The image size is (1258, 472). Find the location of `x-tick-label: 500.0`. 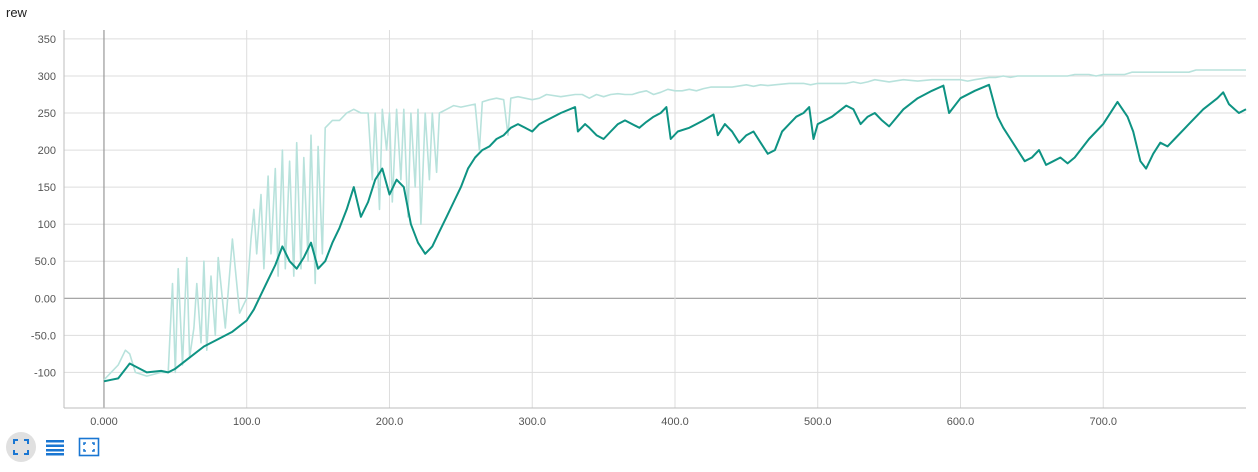

x-tick-label: 500.0 is located at coordinates (818, 422).